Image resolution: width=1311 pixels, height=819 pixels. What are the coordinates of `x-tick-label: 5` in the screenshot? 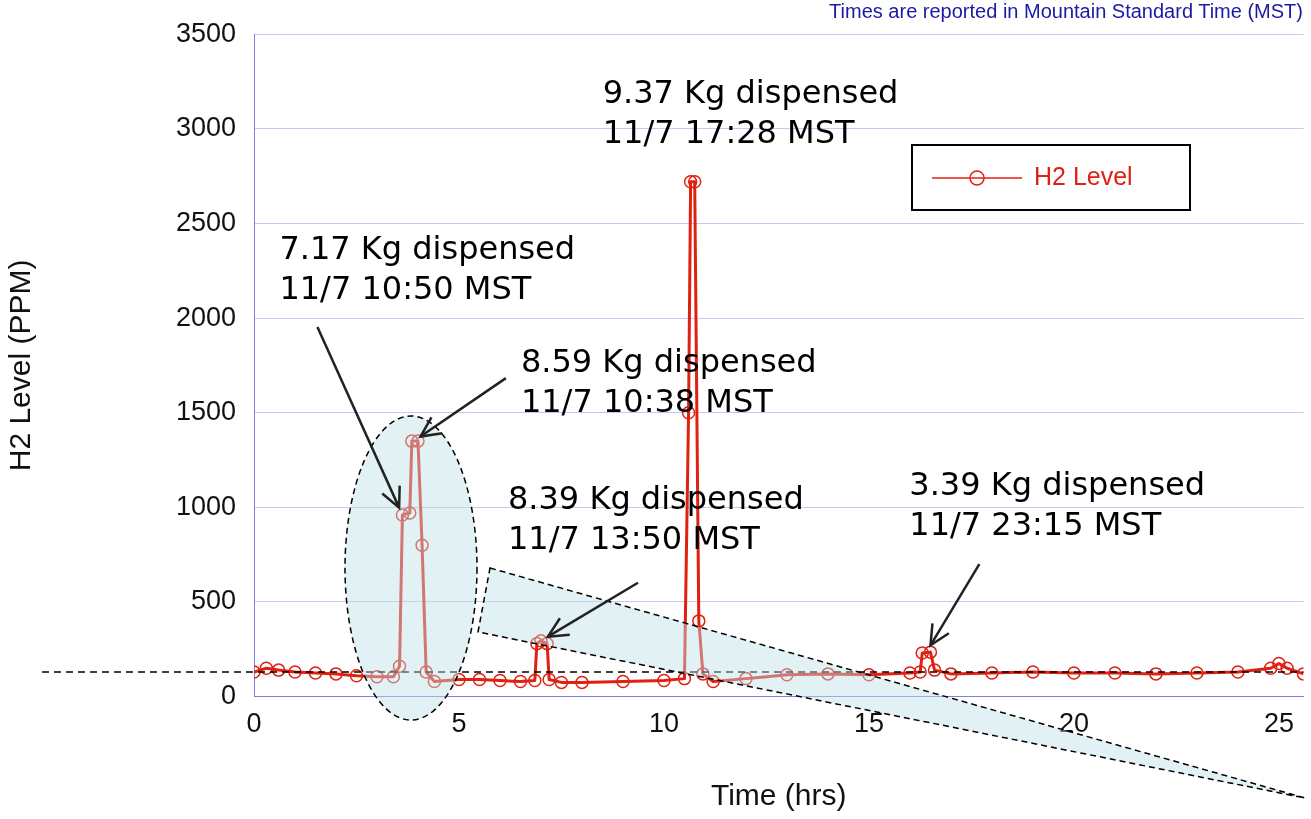 It's located at (459, 723).